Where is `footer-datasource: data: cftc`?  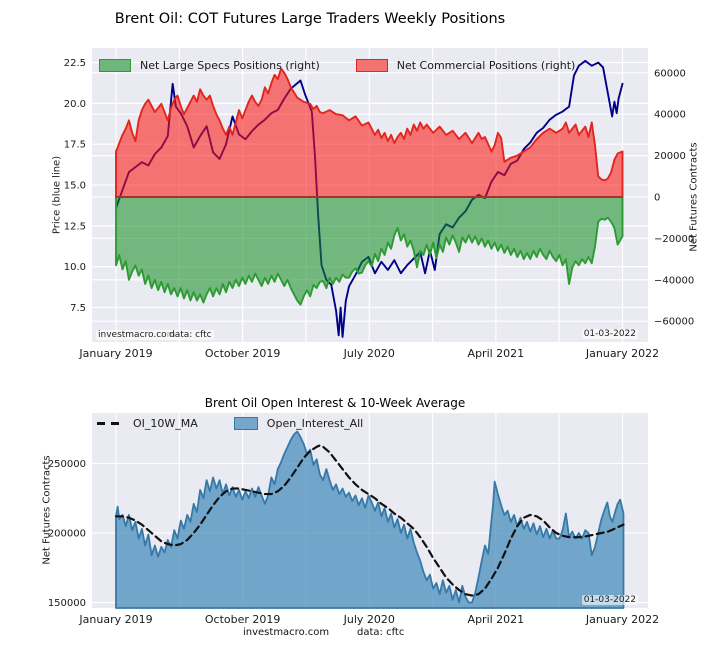 footer-datasource: data: cftc is located at coordinates (381, 632).